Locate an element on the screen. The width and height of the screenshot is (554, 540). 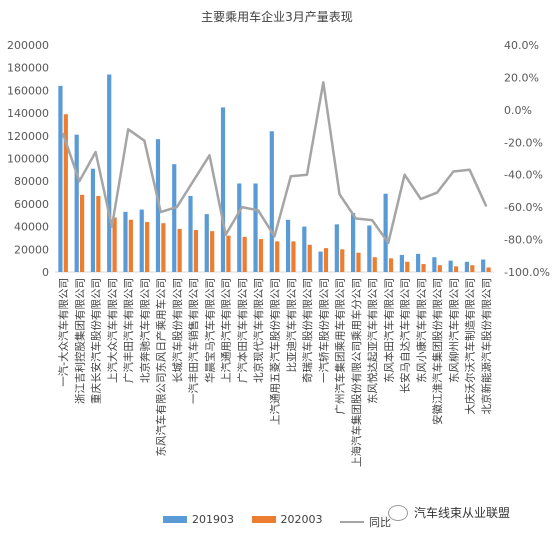
y2-tick-label: -80.0% is located at coordinates (523, 240).